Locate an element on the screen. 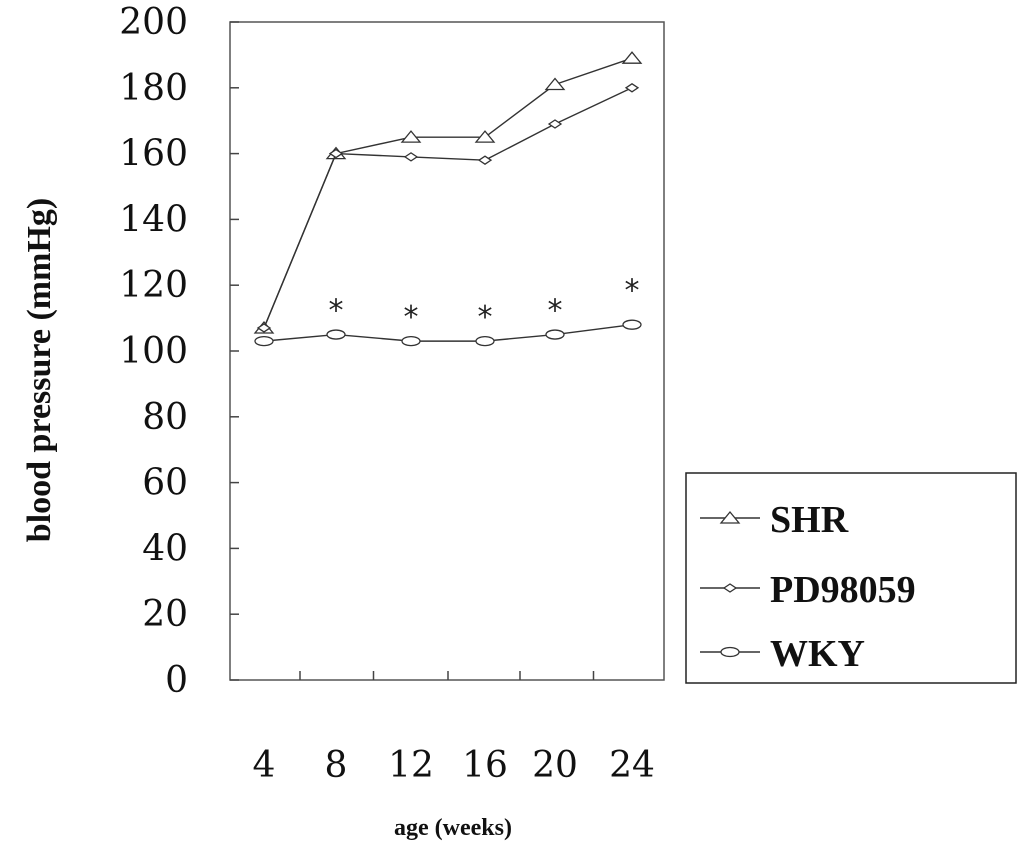  series-wky is located at coordinates (448, 333).